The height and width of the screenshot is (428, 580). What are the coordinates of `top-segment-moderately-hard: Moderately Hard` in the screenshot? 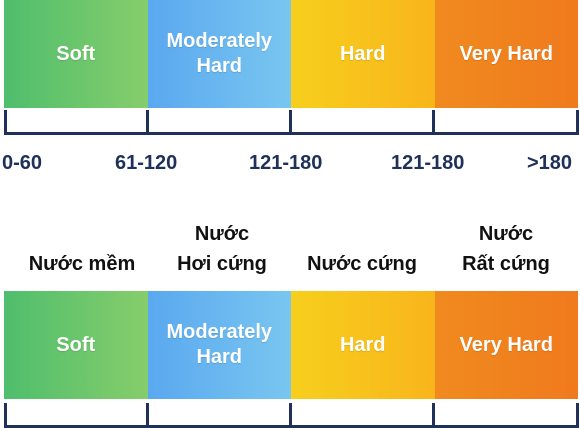 It's located at (219, 54).